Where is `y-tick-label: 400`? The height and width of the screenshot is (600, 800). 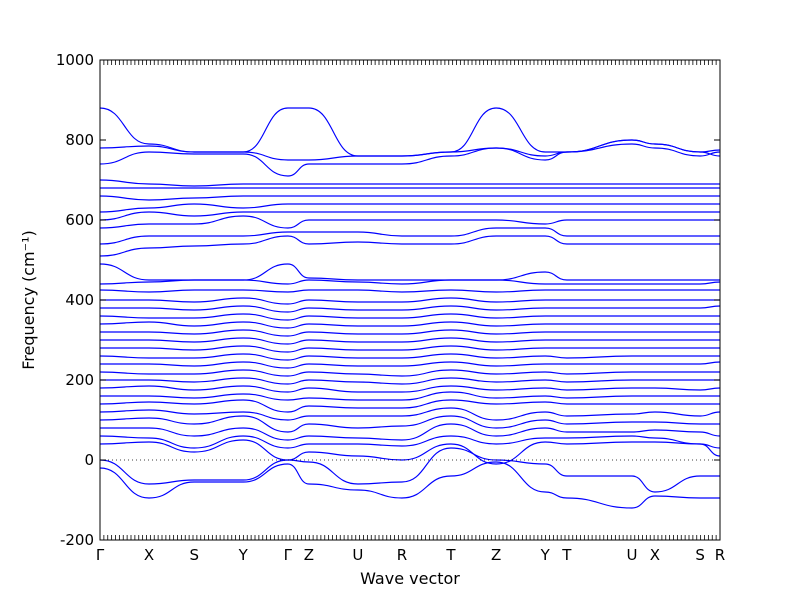
y-tick-label: 400 is located at coordinates (79, 300).